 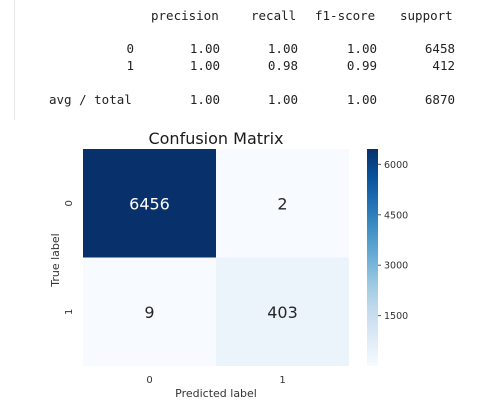 What do you see at coordinates (361, 48) in the screenshot?
I see `row-0-f1: 1.00` at bounding box center [361, 48].